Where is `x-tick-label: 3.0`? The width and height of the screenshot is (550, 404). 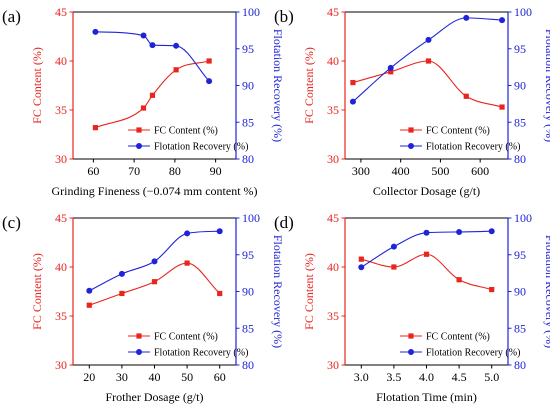 x-tick-label: 3.0 is located at coordinates (361, 377).